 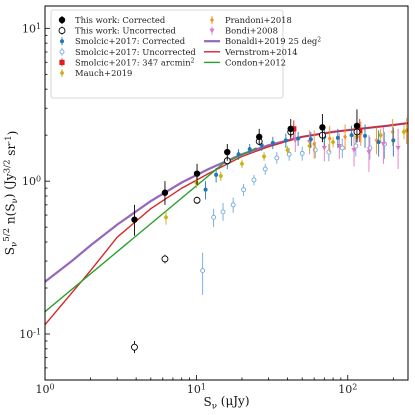 I want to click on legend-entry-bondi: Bondi+2008, so click(x=243, y=31).